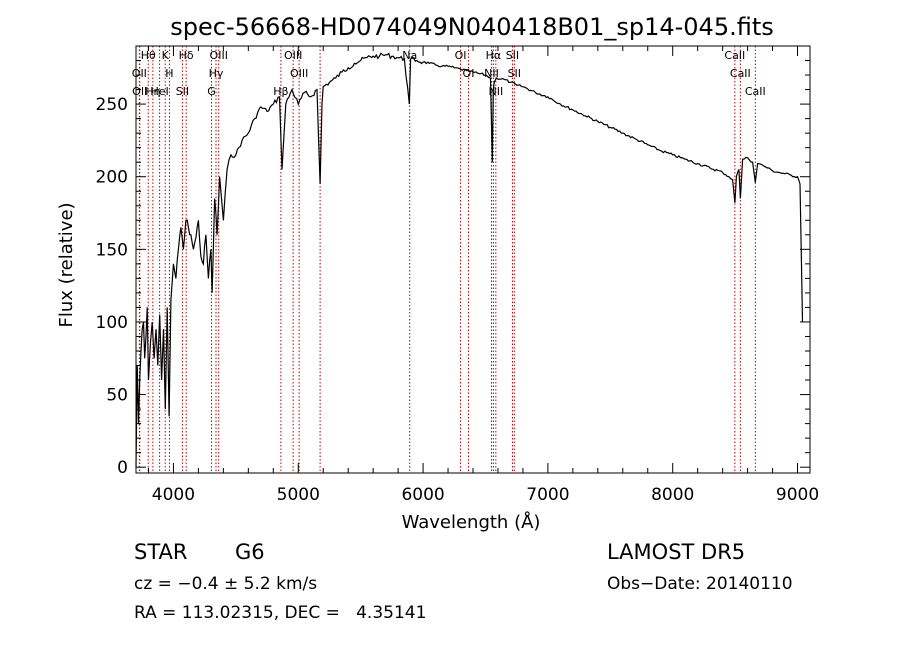  What do you see at coordinates (494, 55) in the screenshot?
I see `marker-label: Hα` at bounding box center [494, 55].